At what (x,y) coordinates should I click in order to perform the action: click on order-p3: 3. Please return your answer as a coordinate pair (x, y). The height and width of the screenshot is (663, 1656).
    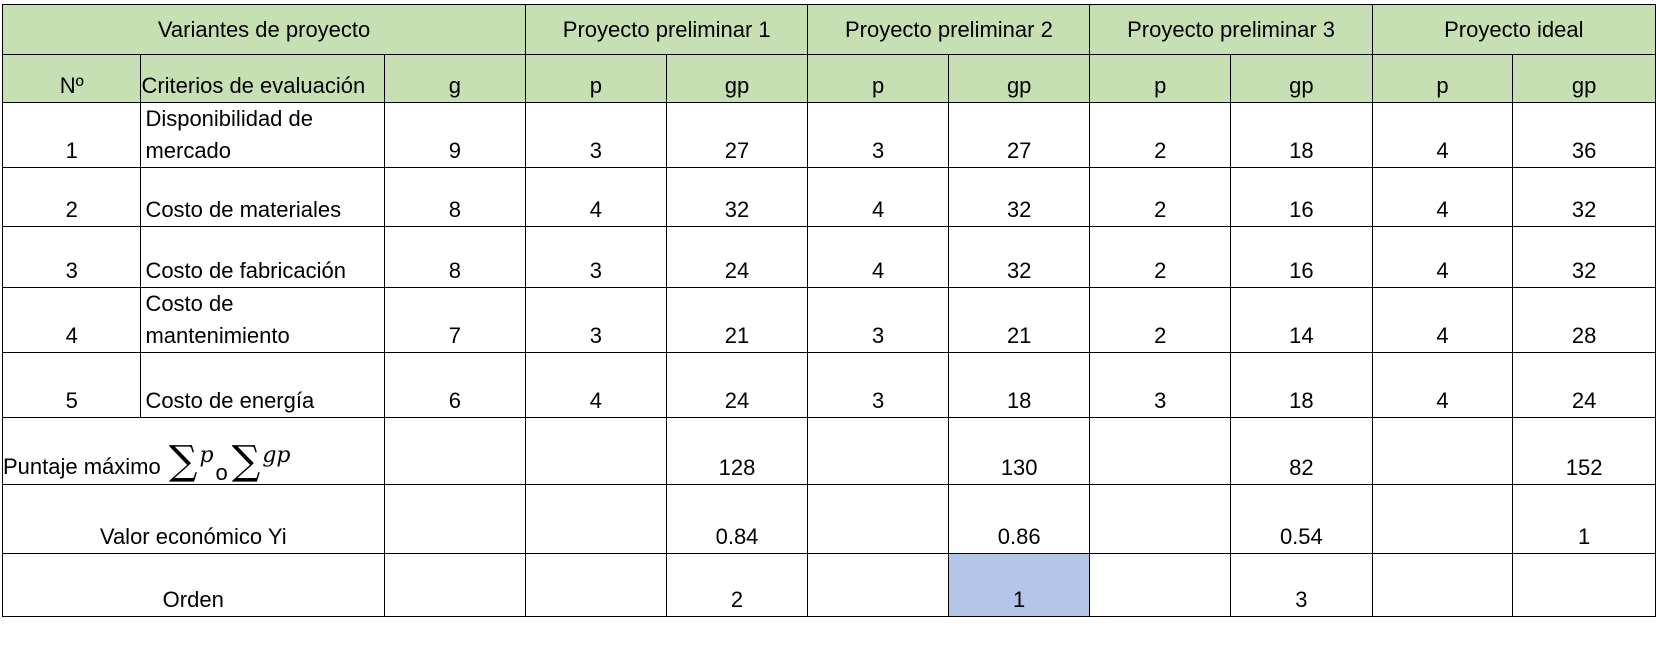
    Looking at the image, I should click on (1301, 585).